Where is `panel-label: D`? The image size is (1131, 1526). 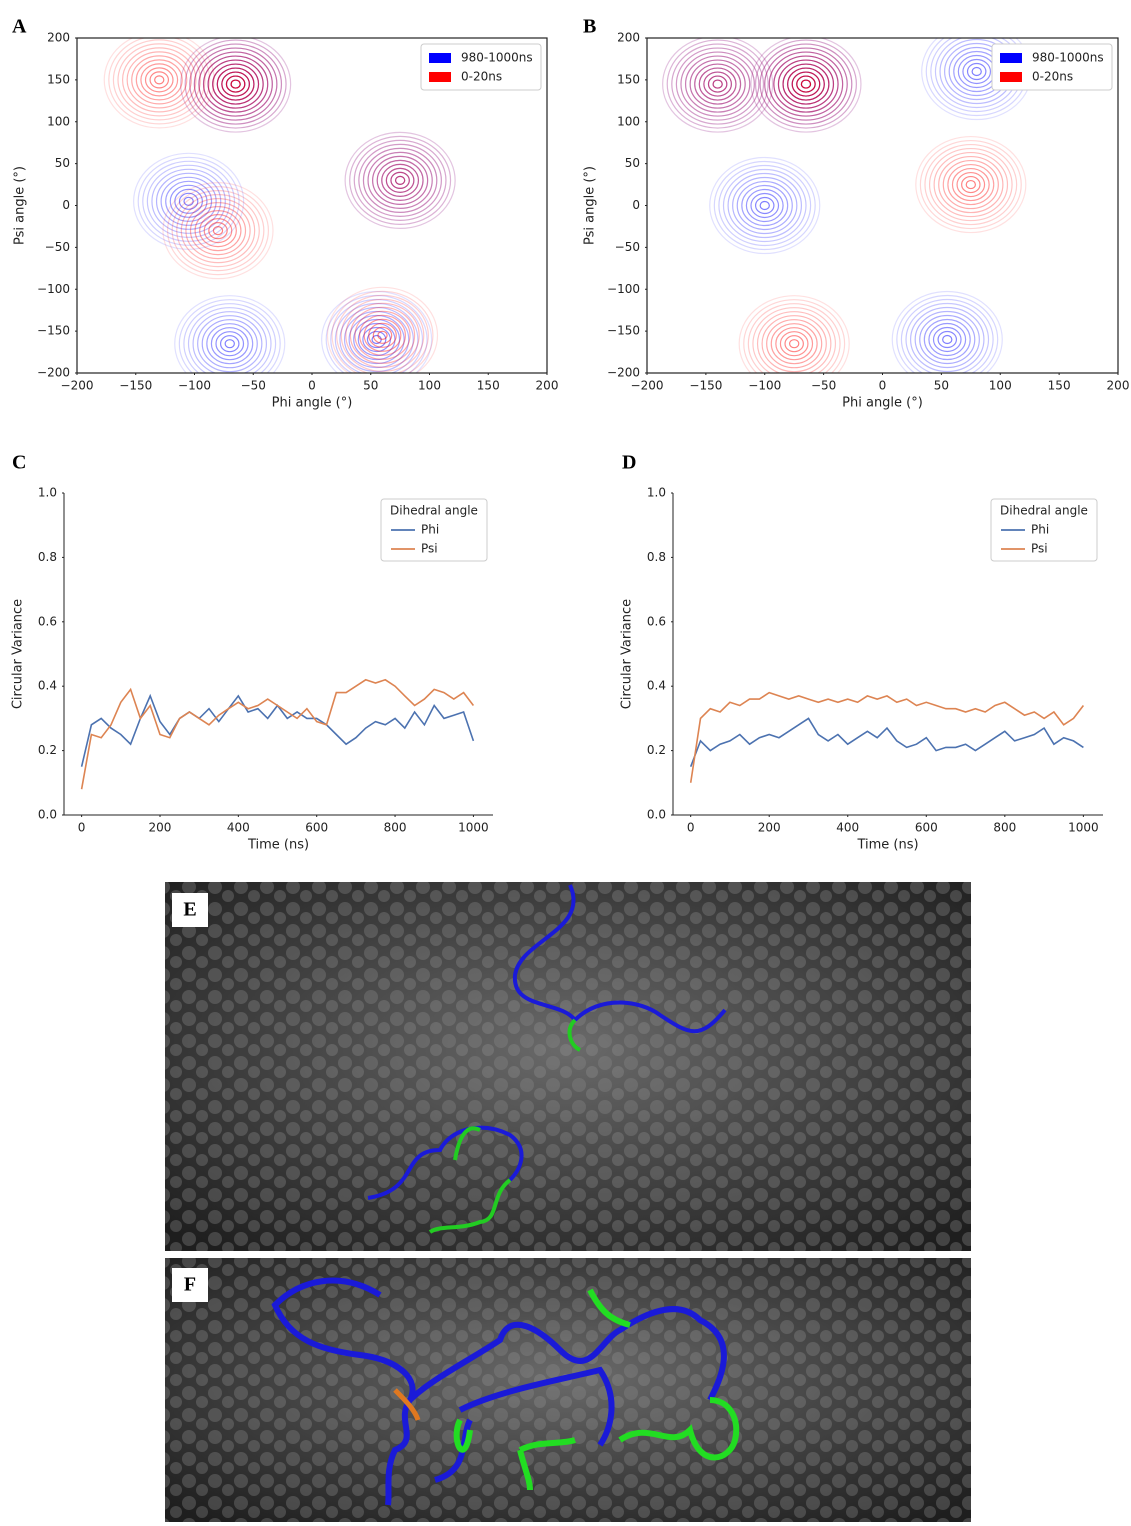 panel-label: D is located at coordinates (629, 463).